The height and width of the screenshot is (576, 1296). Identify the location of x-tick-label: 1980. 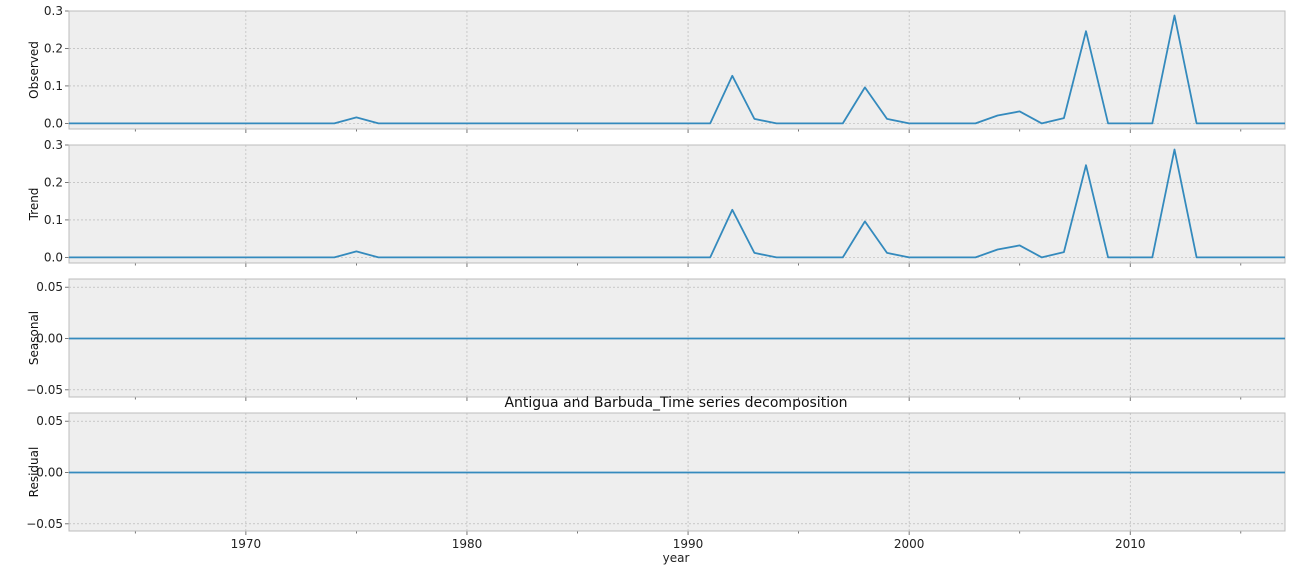
(467, 544).